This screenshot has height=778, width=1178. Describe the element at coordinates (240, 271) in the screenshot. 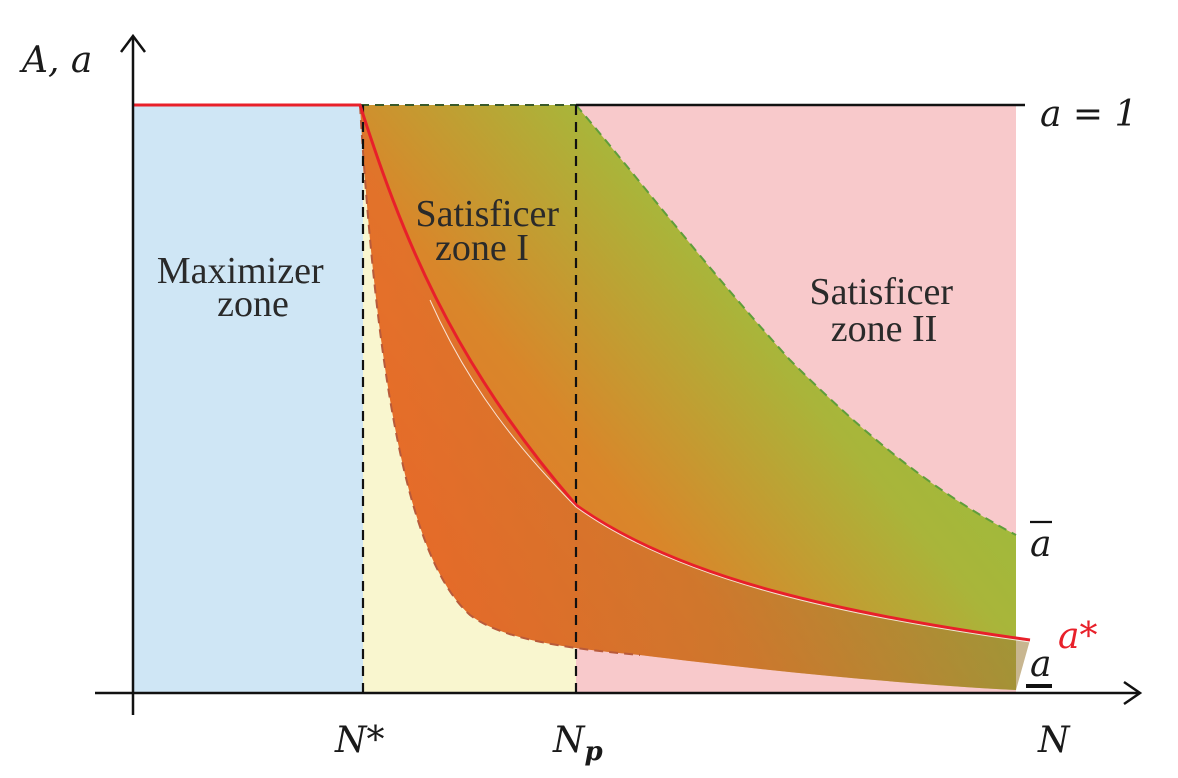

I see `maximizer-zone-line-1: Maximizer` at that location.